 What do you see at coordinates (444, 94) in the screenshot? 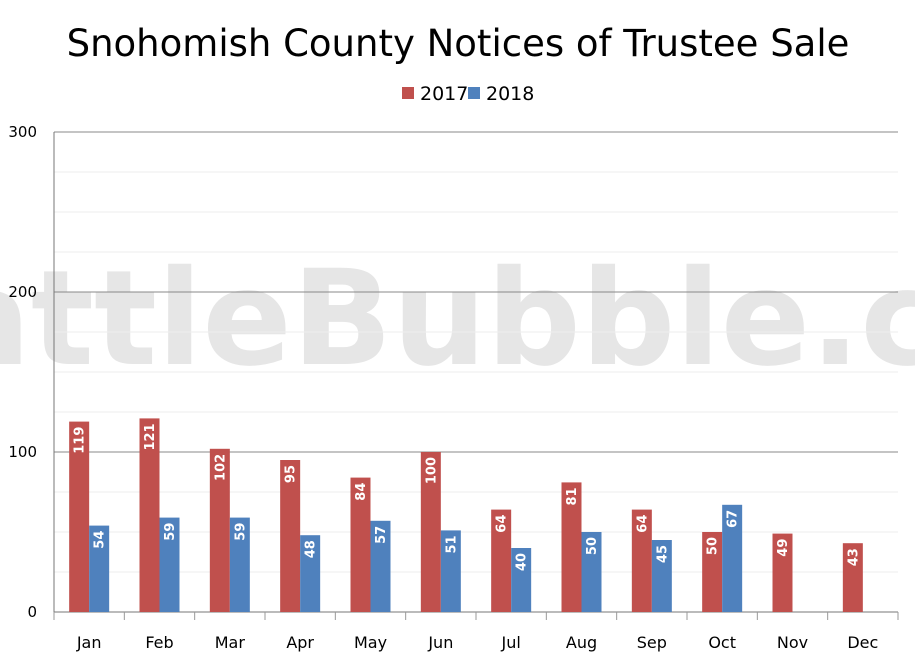
I see `legend-label-2017: 2017` at bounding box center [444, 94].